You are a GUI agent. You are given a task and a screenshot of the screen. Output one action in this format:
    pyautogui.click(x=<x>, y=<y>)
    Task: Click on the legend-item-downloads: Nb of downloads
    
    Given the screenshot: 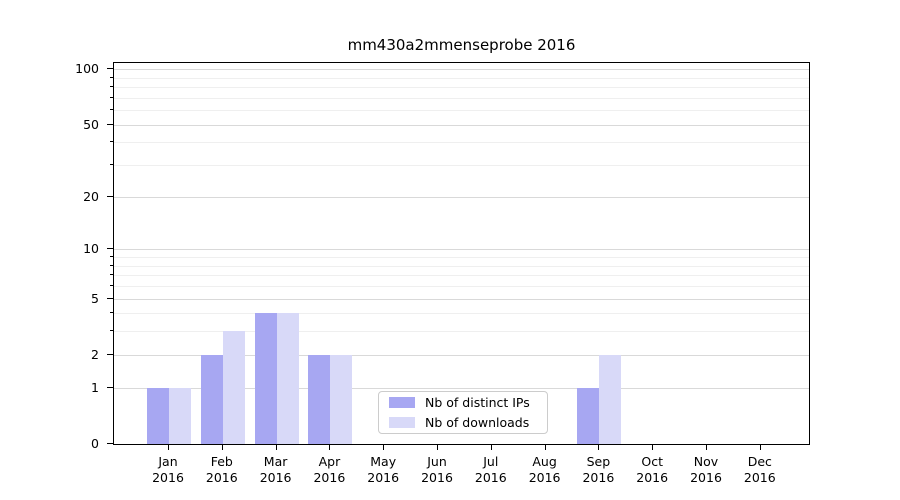 What is the action you would take?
    pyautogui.click(x=463, y=422)
    